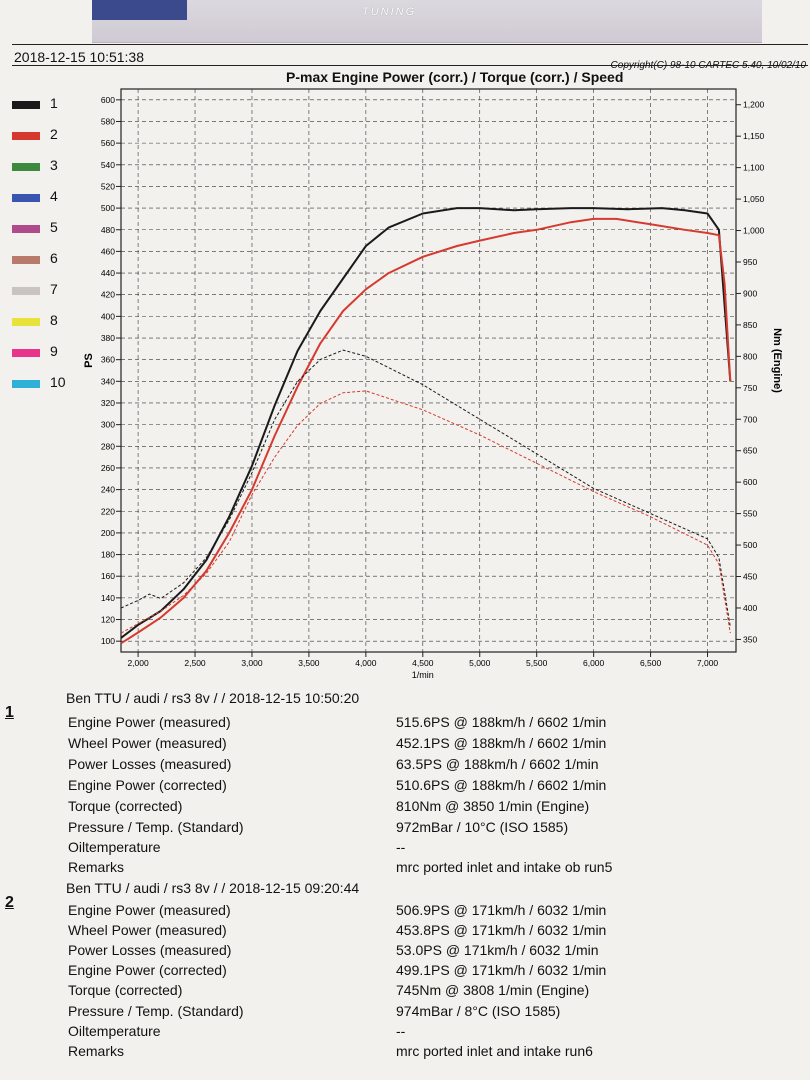 This screenshot has width=810, height=1080. I want to click on result-label: Oiltemperature, so click(114, 1031).